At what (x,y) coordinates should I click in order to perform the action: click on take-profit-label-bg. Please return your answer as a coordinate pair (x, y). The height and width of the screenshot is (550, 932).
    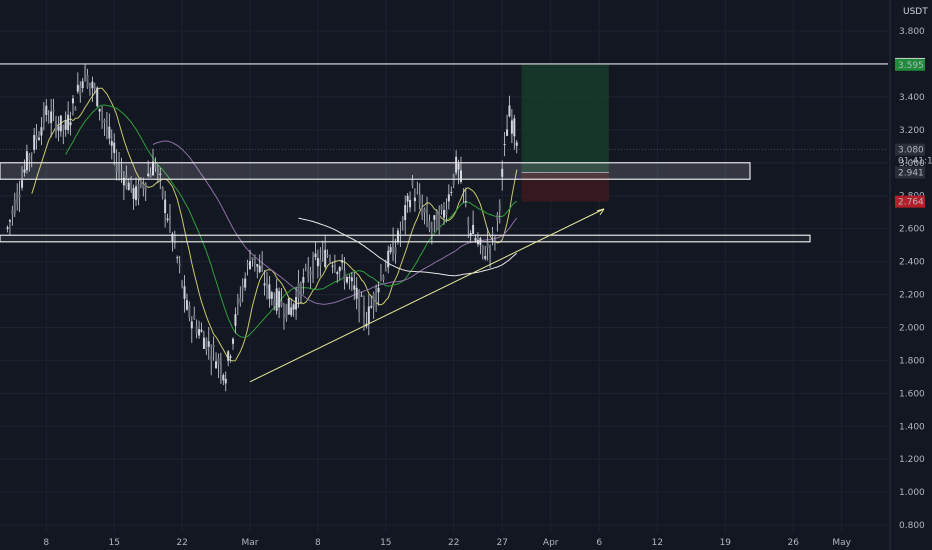
    Looking at the image, I should click on (910, 64).